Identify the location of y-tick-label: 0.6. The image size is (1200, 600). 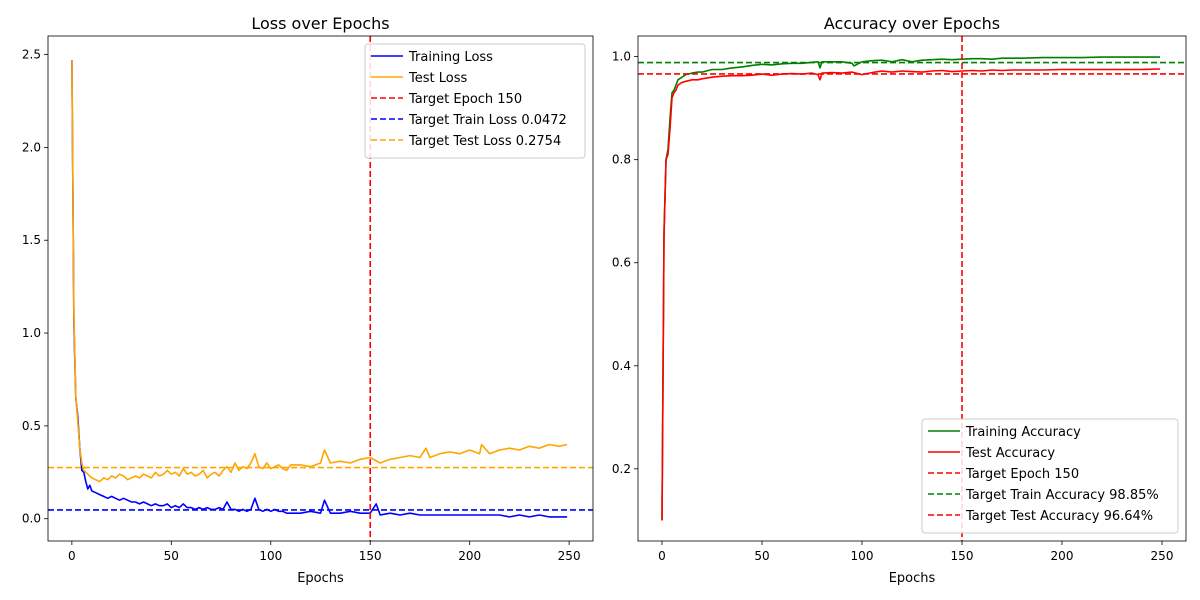
(621, 263).